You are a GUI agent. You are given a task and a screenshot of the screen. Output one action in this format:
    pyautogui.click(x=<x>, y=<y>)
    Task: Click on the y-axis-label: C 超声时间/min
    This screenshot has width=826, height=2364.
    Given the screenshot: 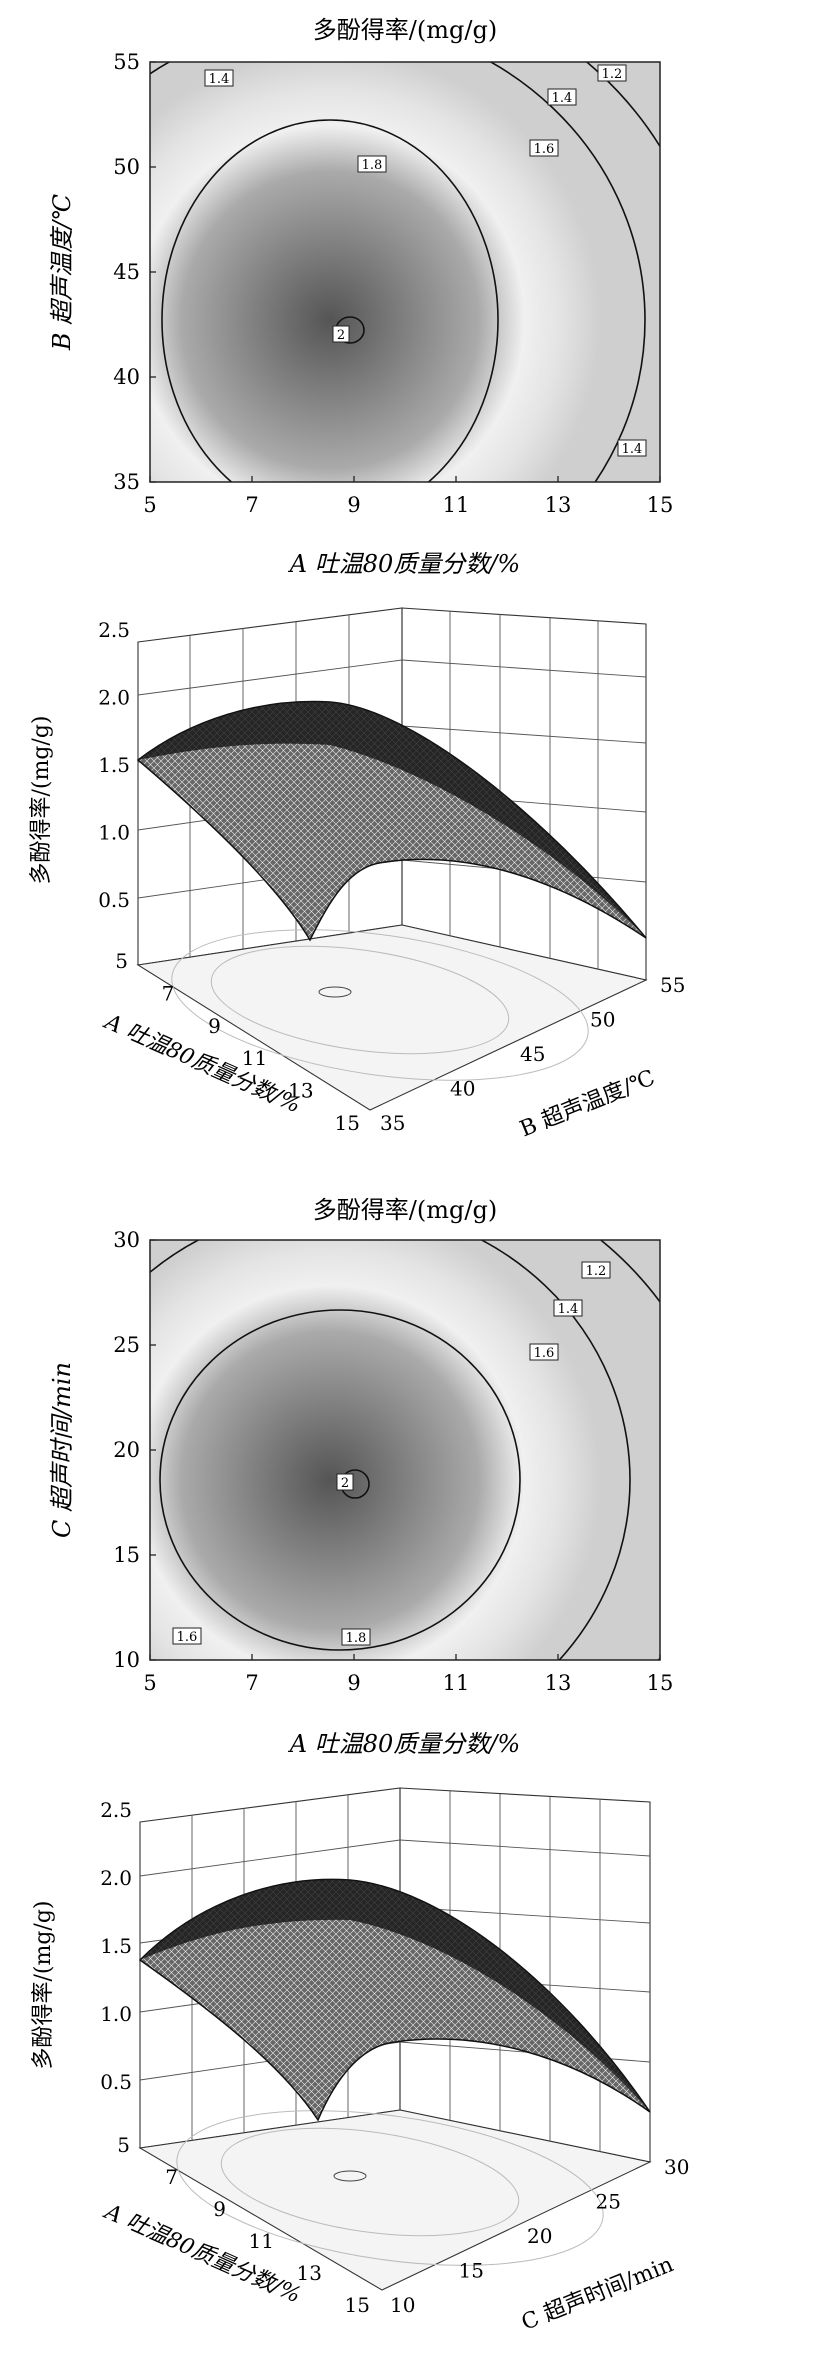 What is the action you would take?
    pyautogui.click(x=62, y=1450)
    